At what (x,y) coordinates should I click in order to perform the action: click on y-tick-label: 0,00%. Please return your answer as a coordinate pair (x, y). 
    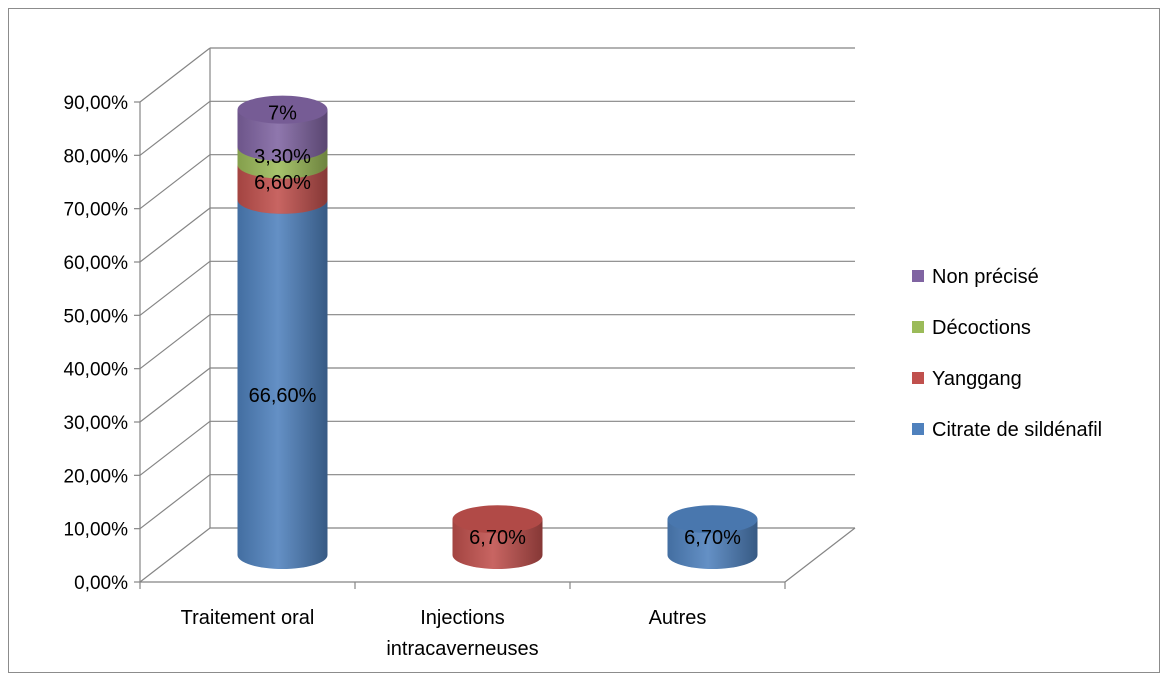
    Looking at the image, I should click on (101, 583).